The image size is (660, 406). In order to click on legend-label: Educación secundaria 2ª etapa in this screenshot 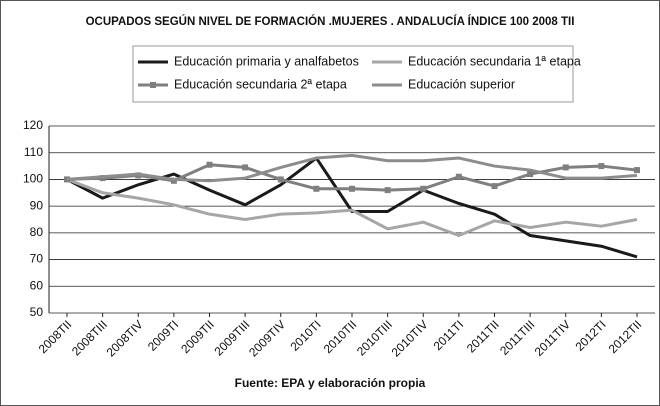, I will do `click(260, 84)`.